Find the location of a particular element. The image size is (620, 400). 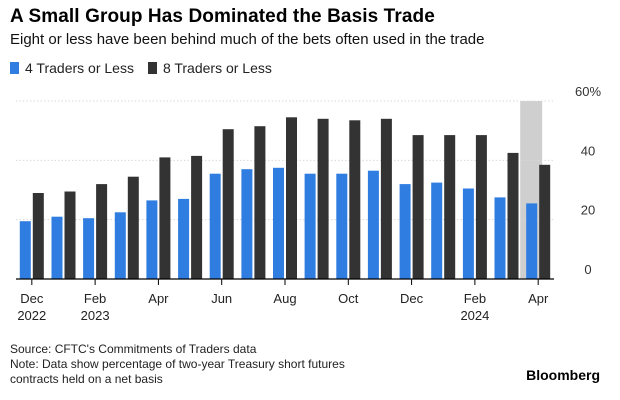

x-tick-label: Aug is located at coordinates (284, 298).